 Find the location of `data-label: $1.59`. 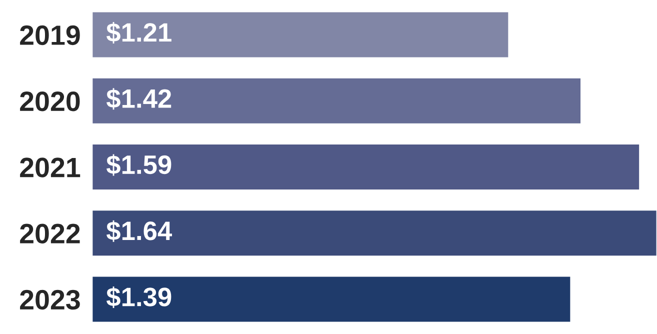

data-label: $1.59 is located at coordinates (139, 165).